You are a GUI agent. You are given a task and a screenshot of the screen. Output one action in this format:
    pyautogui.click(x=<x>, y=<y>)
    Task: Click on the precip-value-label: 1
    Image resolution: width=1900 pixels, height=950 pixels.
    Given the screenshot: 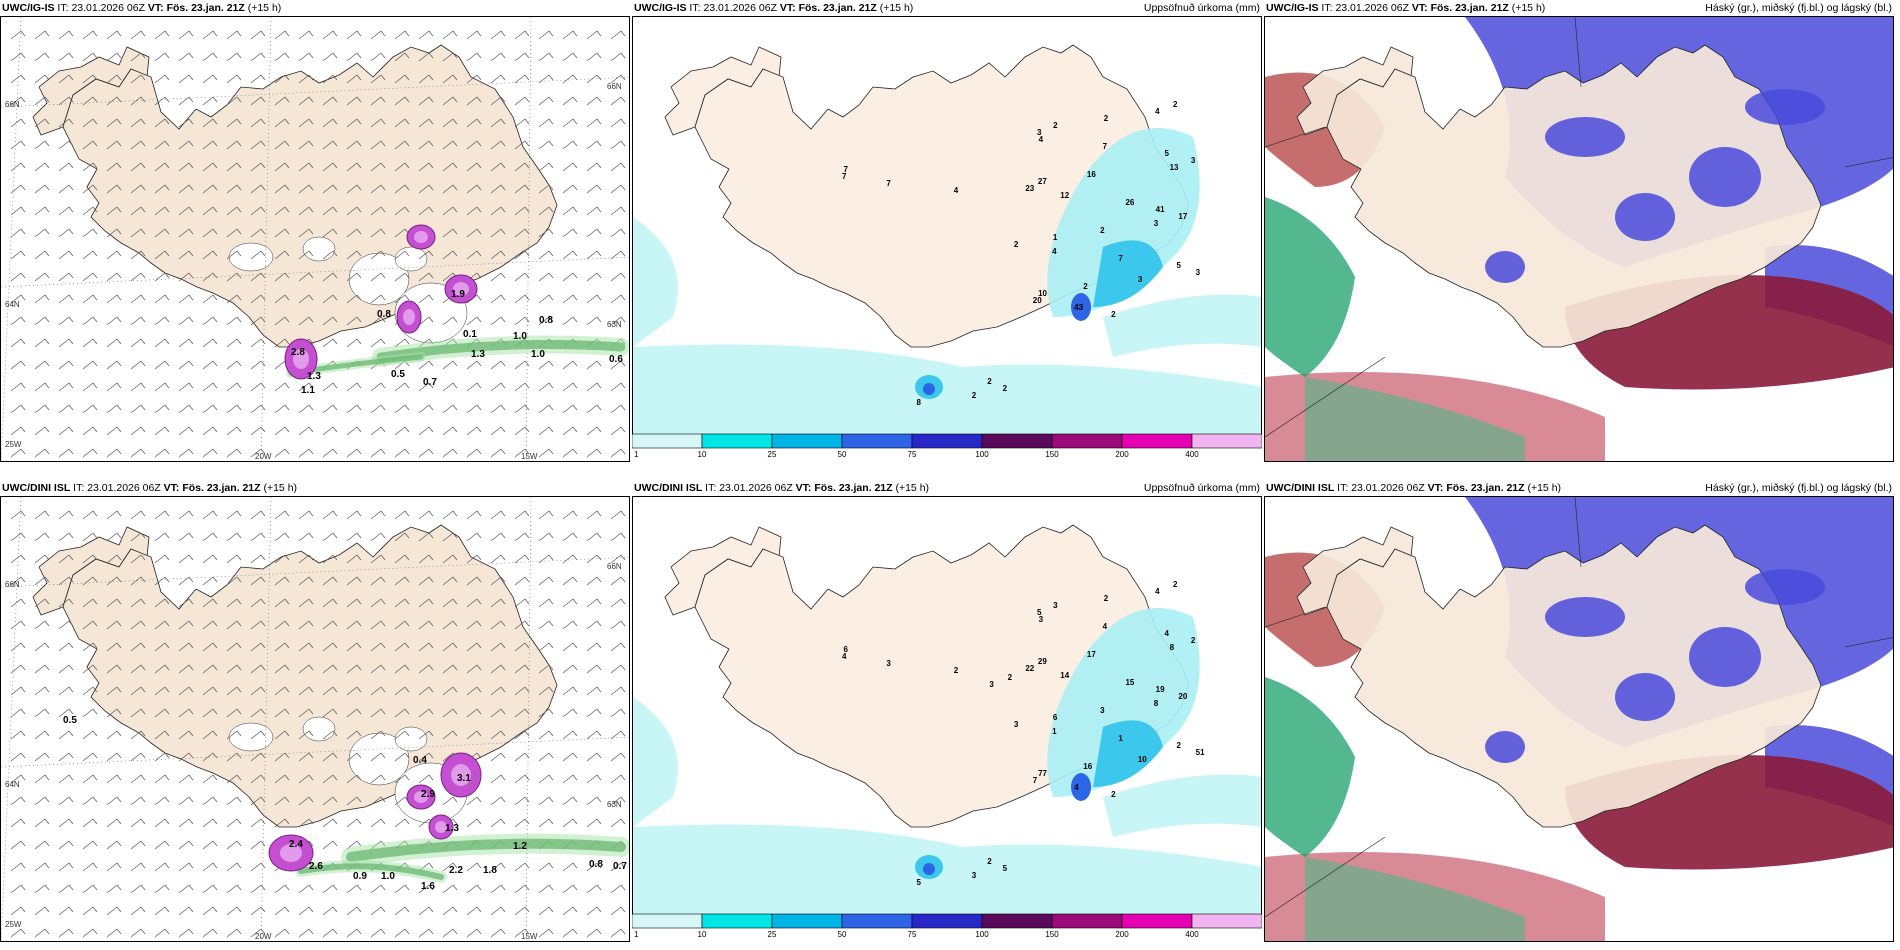 What is the action you would take?
    pyautogui.click(x=1120, y=738)
    